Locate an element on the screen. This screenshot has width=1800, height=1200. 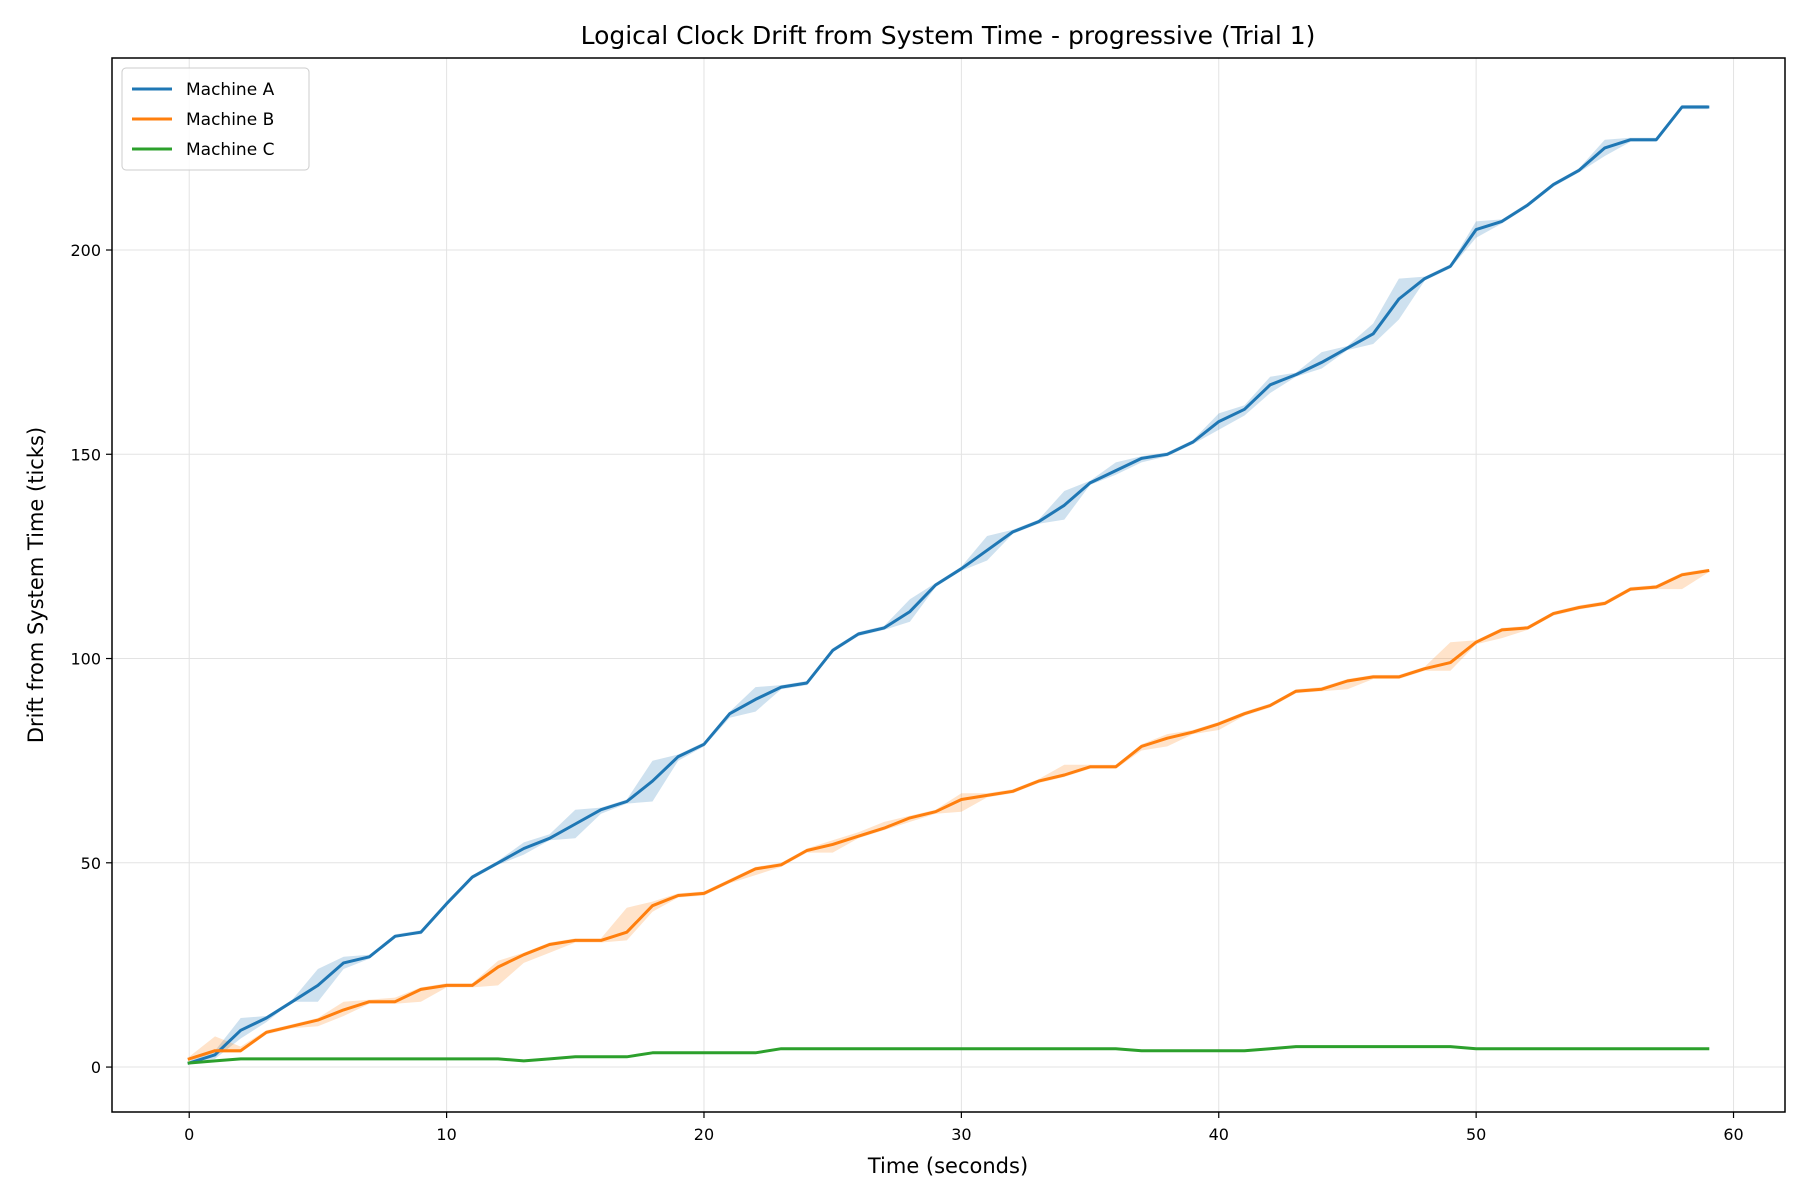
x-tick-label: 40 is located at coordinates (1219, 1134).